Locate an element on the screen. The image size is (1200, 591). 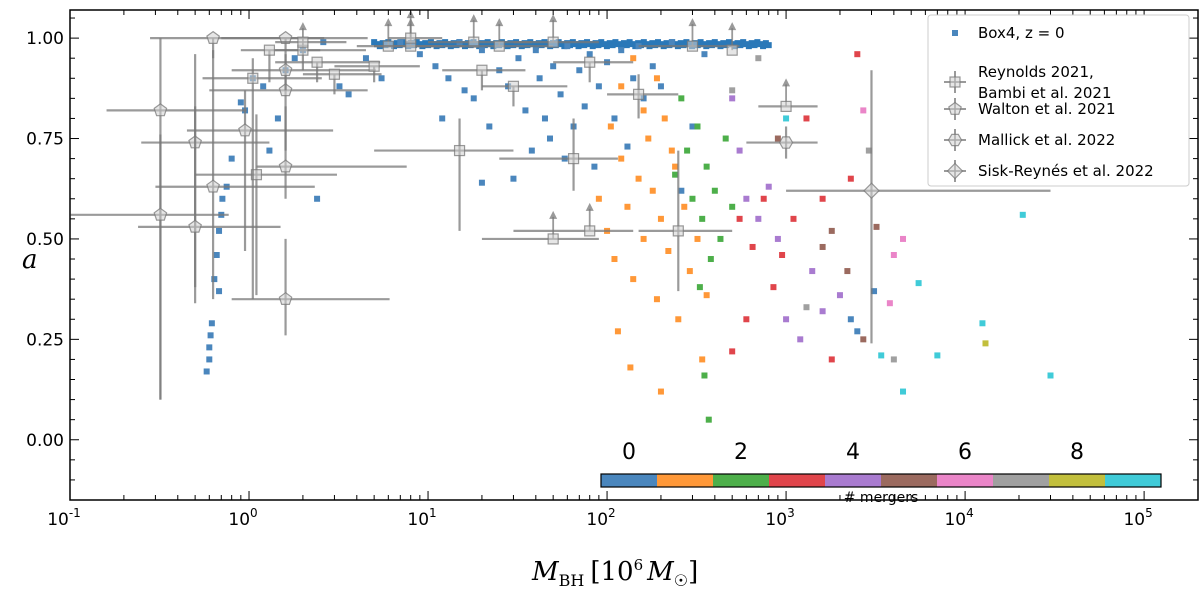
x-tick-labels: 10⁻¹ 10⁰ 10¹ 10² 10³ 10⁴ 10⁵ is located at coordinates (600, 518).